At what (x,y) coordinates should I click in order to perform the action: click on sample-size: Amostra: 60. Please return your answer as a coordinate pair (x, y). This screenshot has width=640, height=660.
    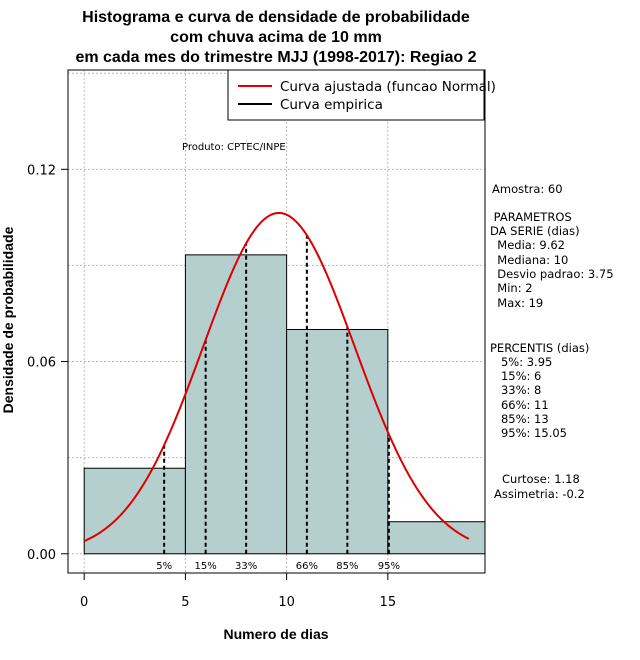
    Looking at the image, I should click on (527, 189).